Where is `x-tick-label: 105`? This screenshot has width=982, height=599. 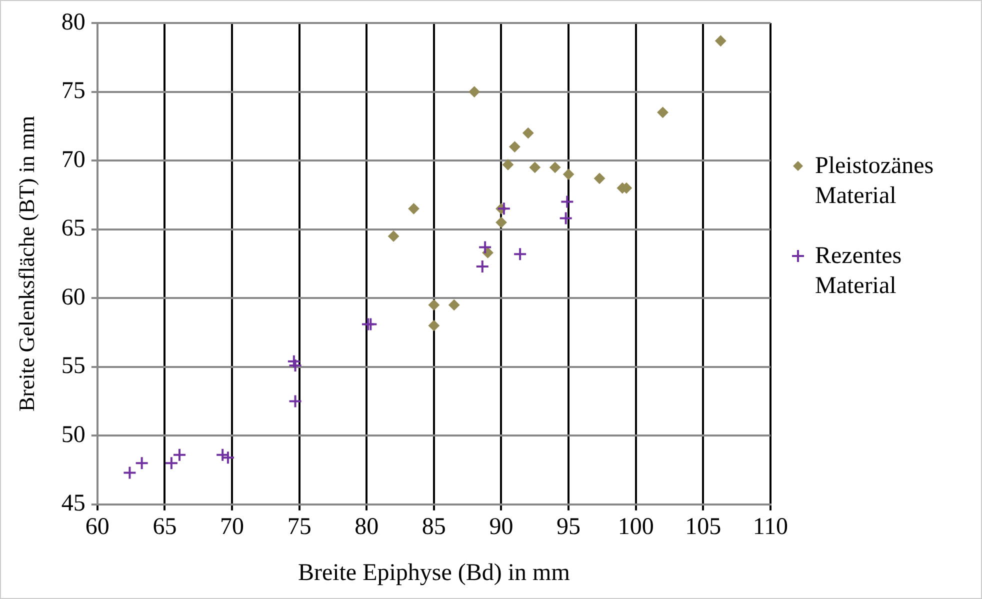
x-tick-label: 105 is located at coordinates (703, 527).